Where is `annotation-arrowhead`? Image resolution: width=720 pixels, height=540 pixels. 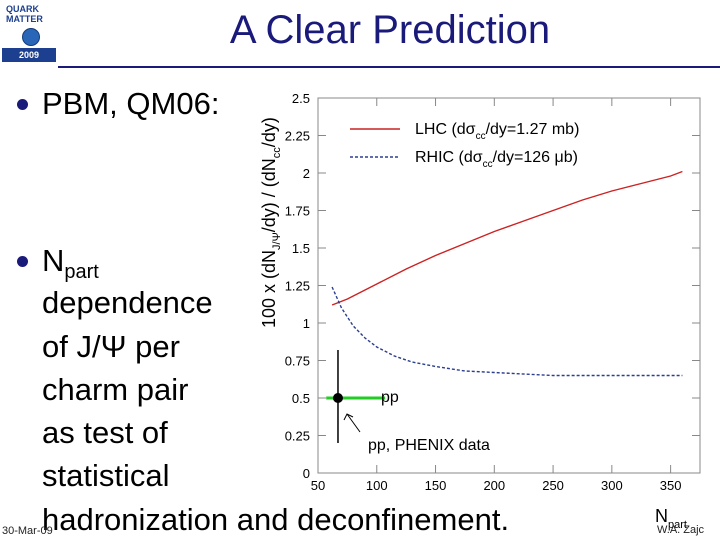
annotation-arrowhead is located at coordinates (348, 417).